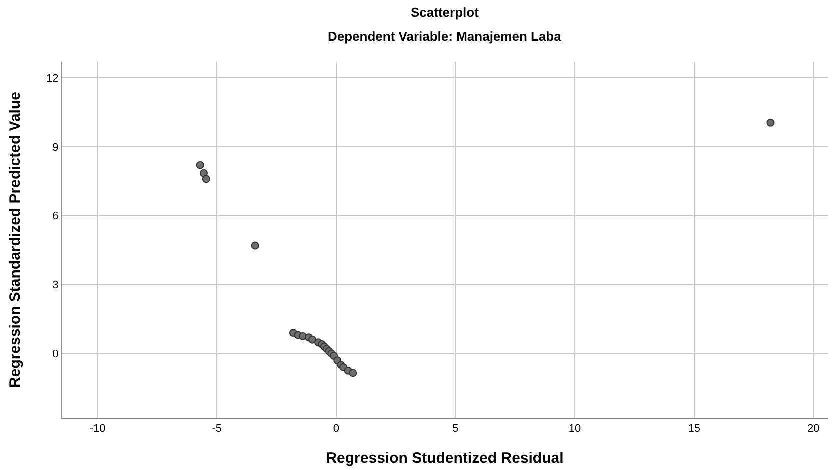 The height and width of the screenshot is (470, 832). Describe the element at coordinates (217, 429) in the screenshot. I see `x-tick-label: -5` at that location.